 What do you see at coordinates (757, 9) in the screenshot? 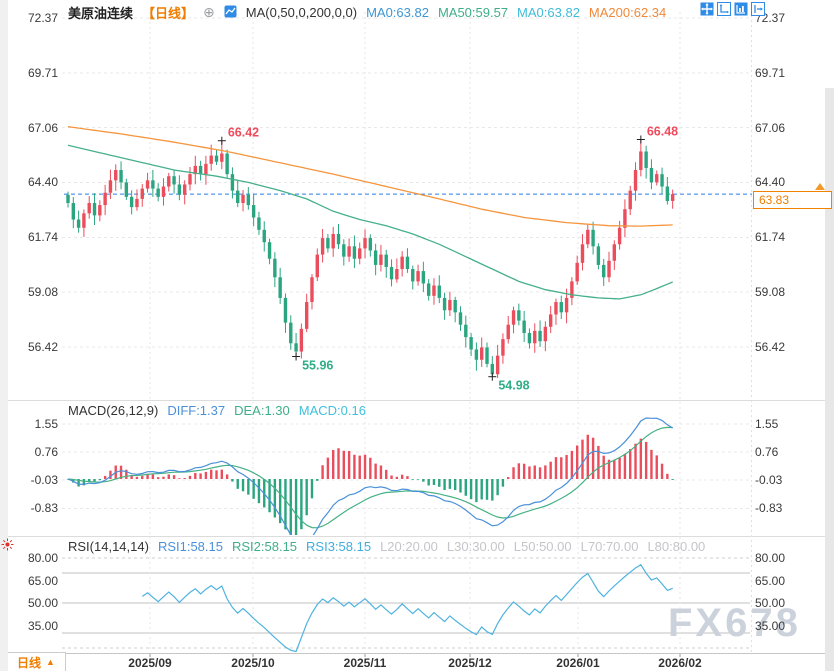
I see `collapse-panel-button` at bounding box center [757, 9].